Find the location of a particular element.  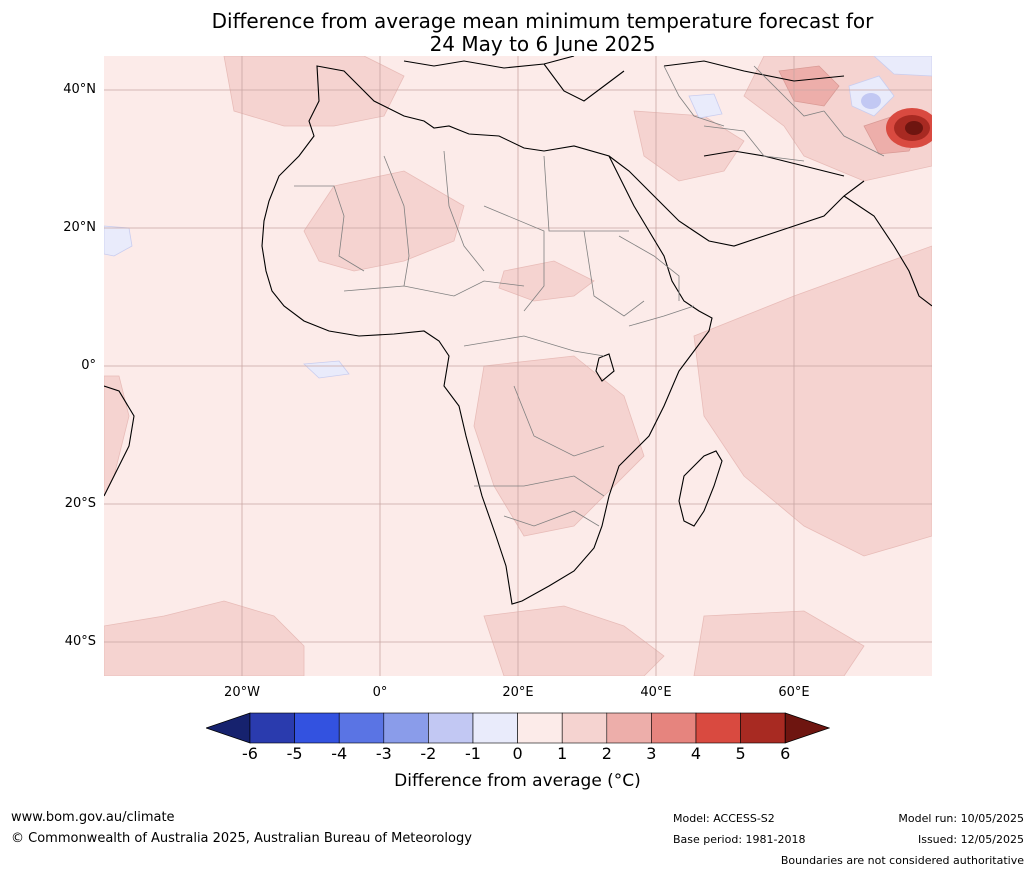

footer-model-run: Model run: 10/05/2025 is located at coordinates (961, 818).